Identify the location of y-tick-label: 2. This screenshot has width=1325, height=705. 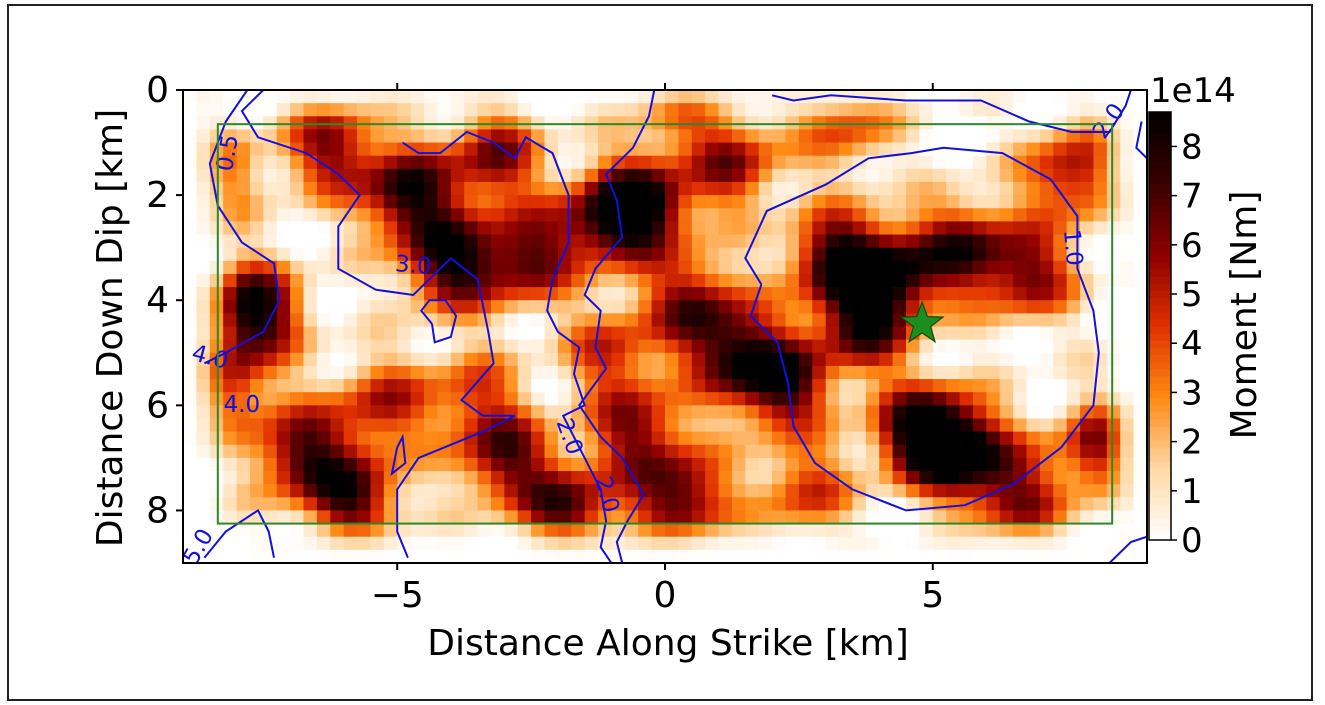
(157, 195).